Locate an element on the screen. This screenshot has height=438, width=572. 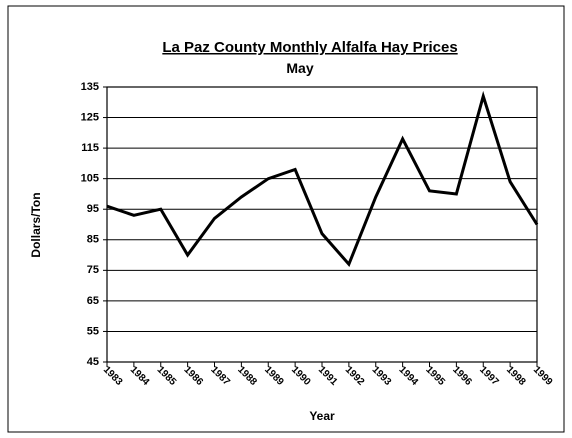
chart-subtitle: May is located at coordinates (299, 68).